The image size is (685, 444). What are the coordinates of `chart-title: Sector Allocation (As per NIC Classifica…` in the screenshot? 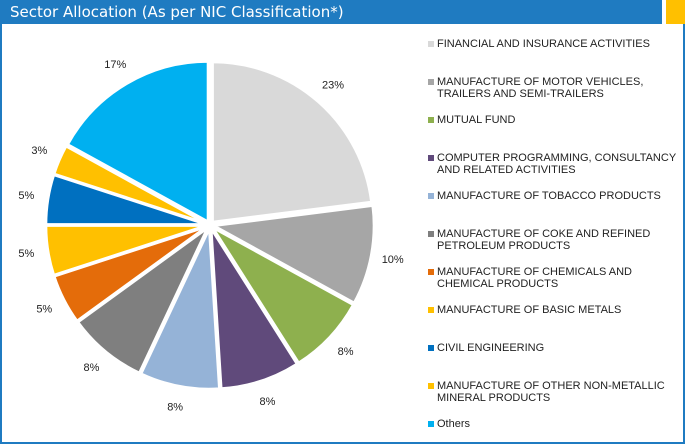 It's located at (177, 12).